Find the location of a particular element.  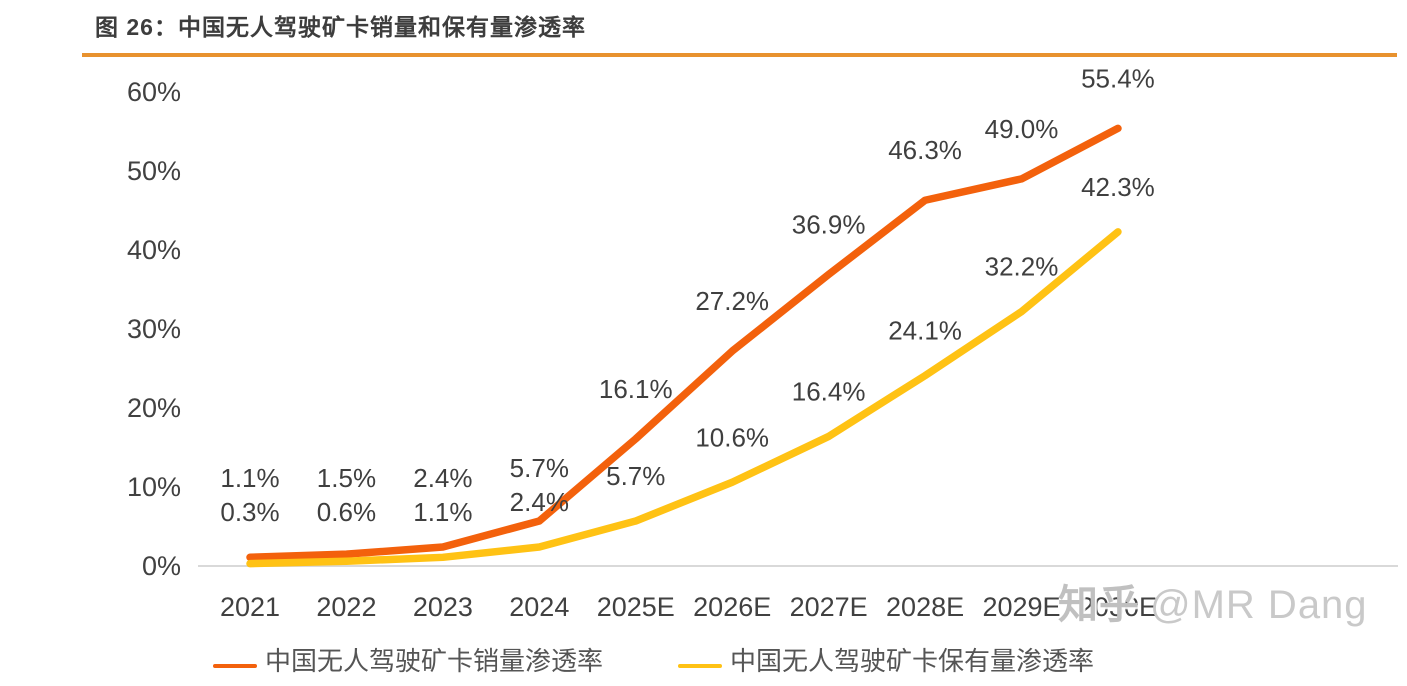

data-label-sales: 1.5% is located at coordinates (346, 478).